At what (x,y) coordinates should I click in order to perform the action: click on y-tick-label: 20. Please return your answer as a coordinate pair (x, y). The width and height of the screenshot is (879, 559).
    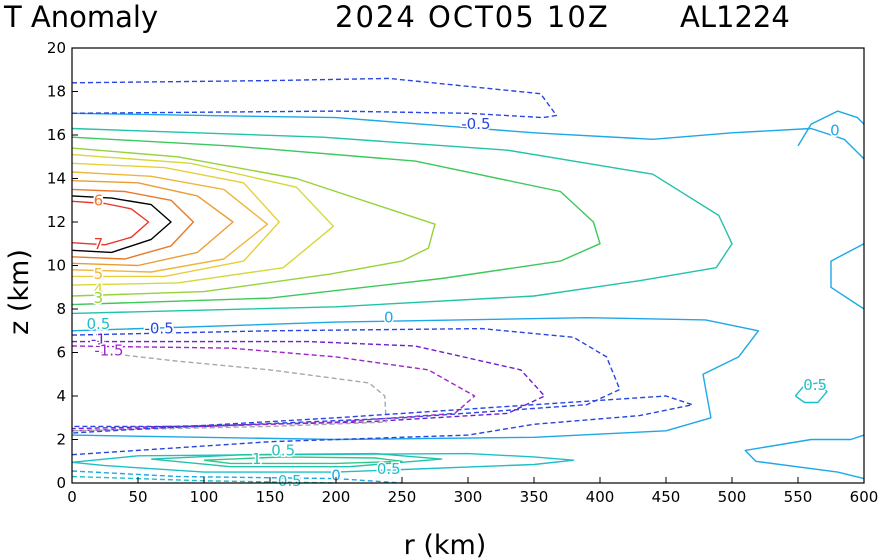
    Looking at the image, I should click on (56, 48).